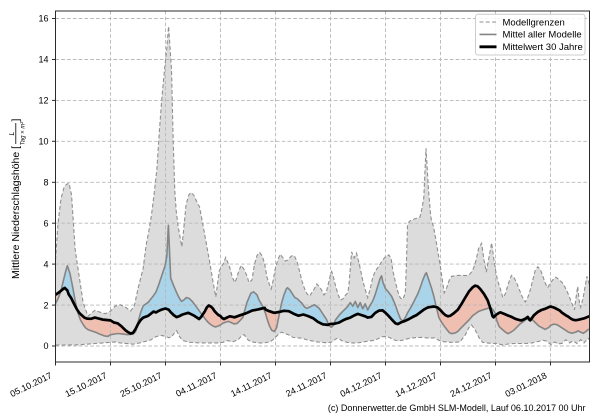  What do you see at coordinates (43, 101) in the screenshot?
I see `svg-text: 12` at bounding box center [43, 101].